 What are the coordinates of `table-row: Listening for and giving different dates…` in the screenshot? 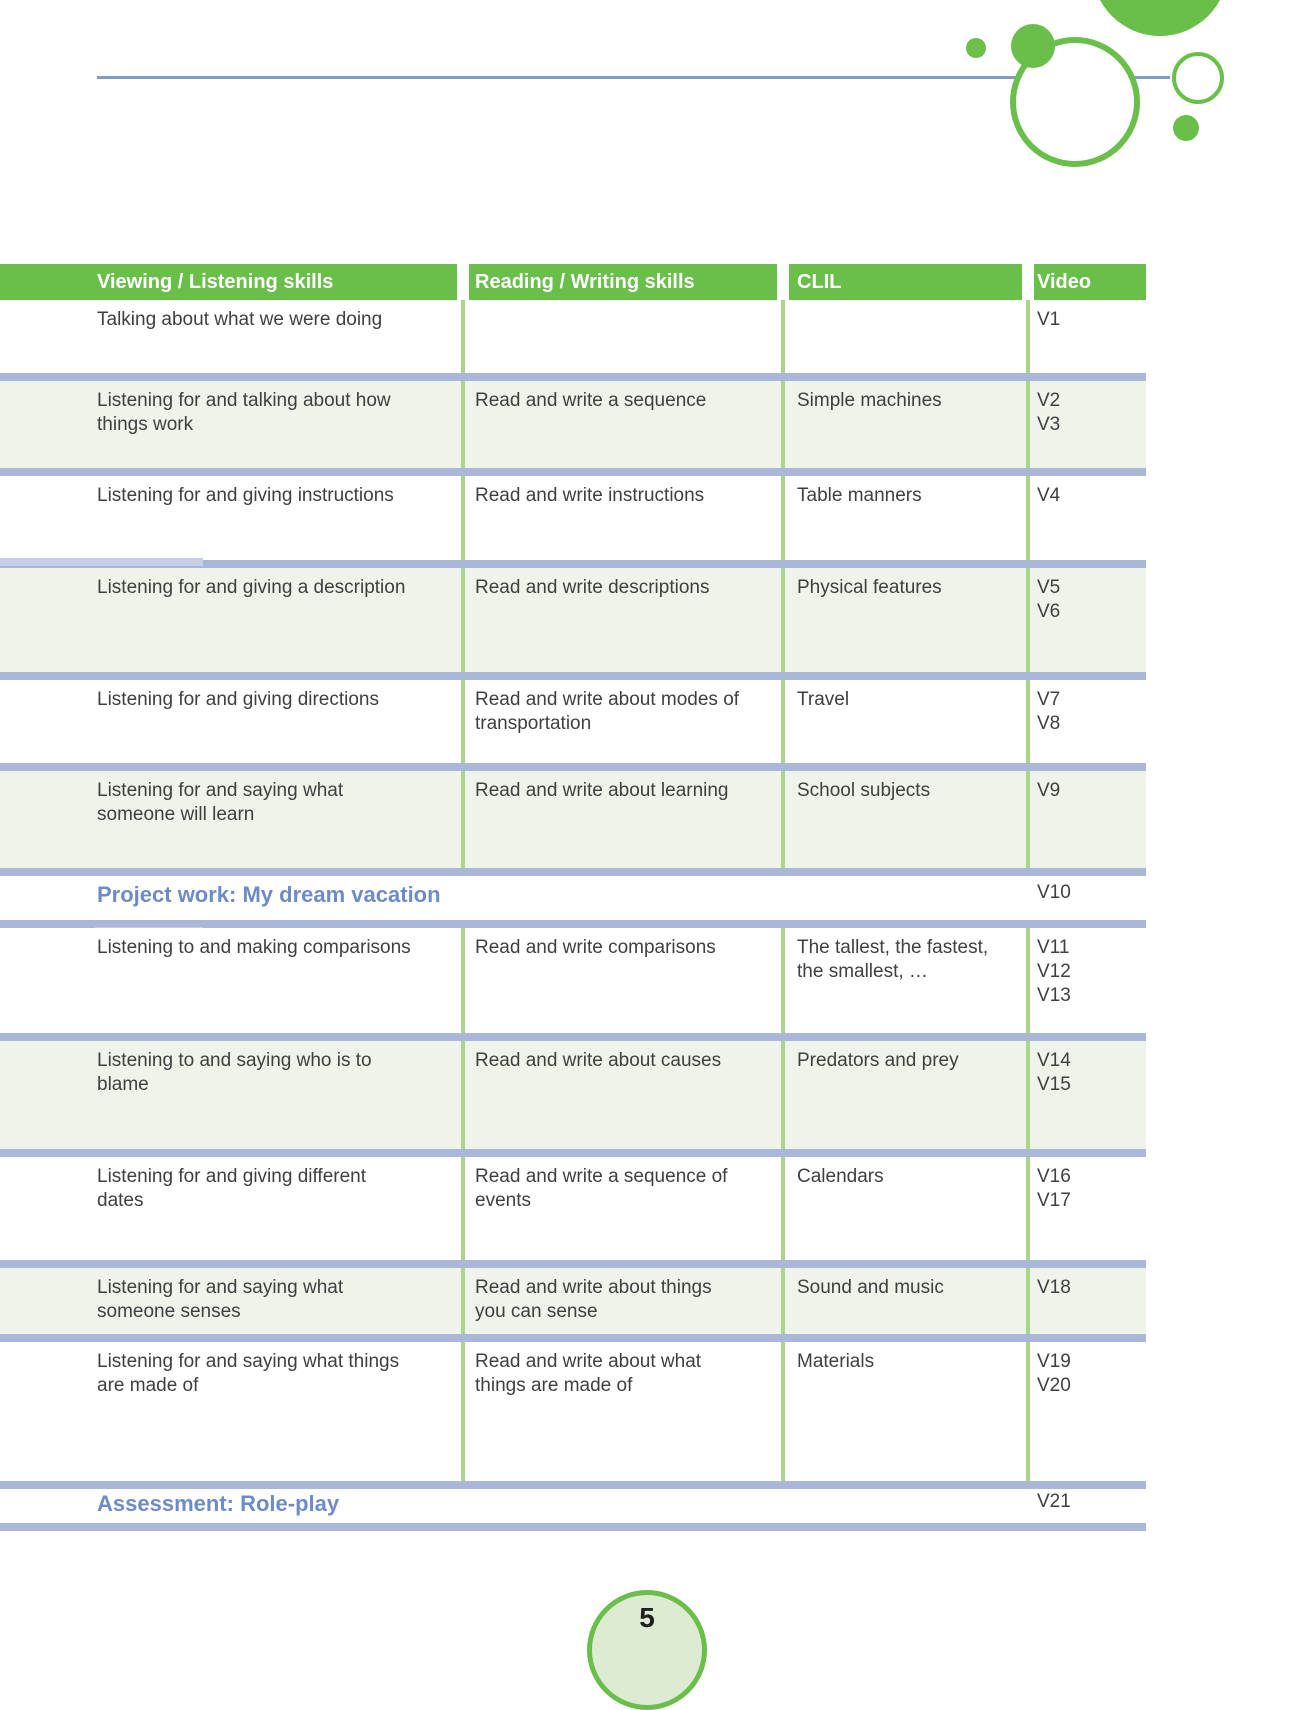 It's located at (573, 1208).